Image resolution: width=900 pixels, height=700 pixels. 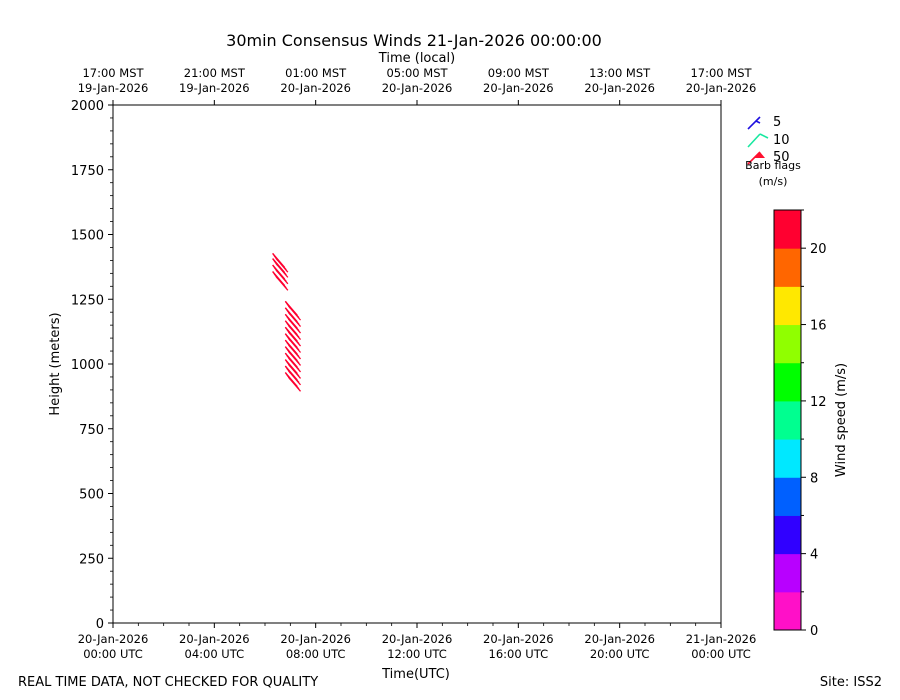 I want to click on barb-flags-legend: 5 10 50 Barb flags (m/s), so click(x=773, y=151).